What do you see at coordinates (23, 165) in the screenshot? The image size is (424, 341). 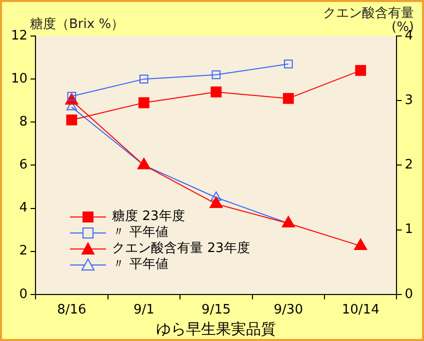 I see `y-tick-label: 6` at bounding box center [23, 165].